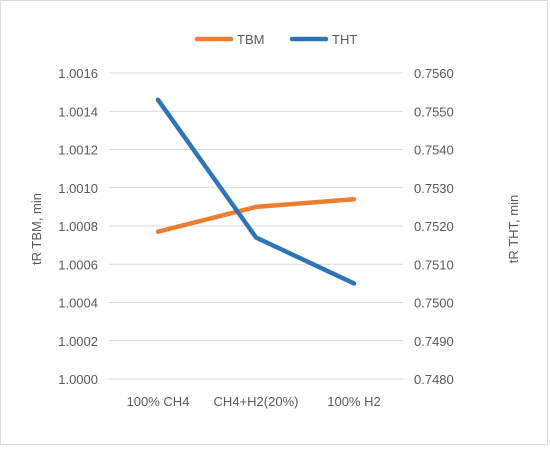 This screenshot has width=550, height=451. I want to click on y-tick-label-left: 1.0016, so click(78, 73).